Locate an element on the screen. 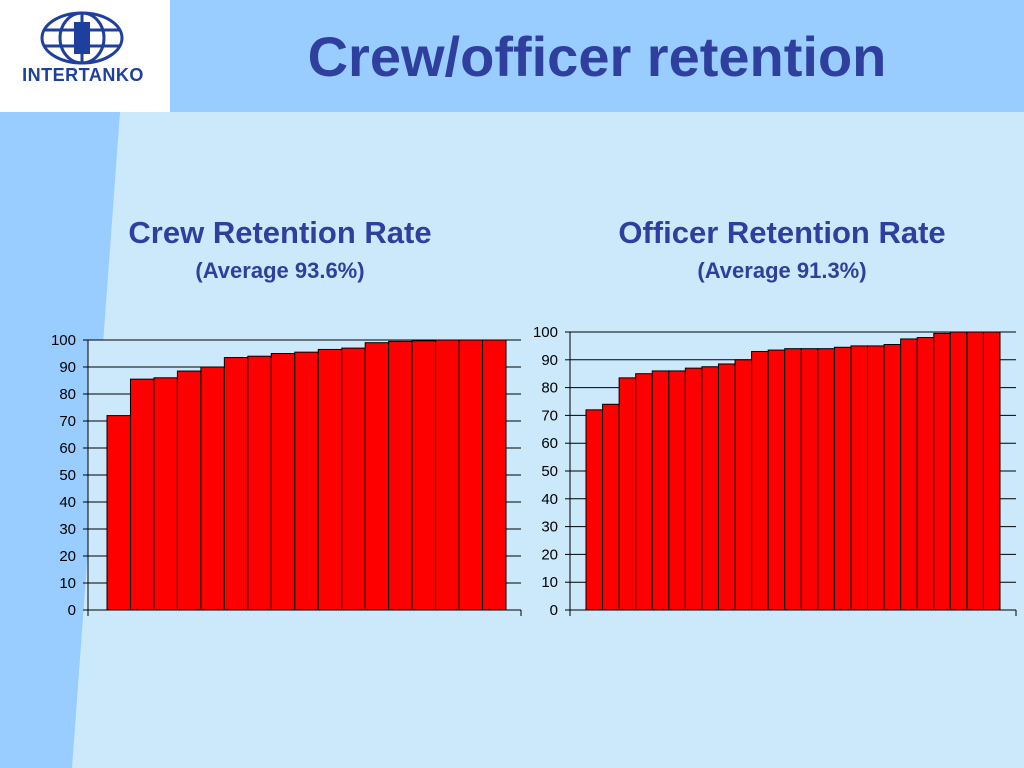 This screenshot has height=768, width=1024. crew-ytick-label: 80 is located at coordinates (67, 394).